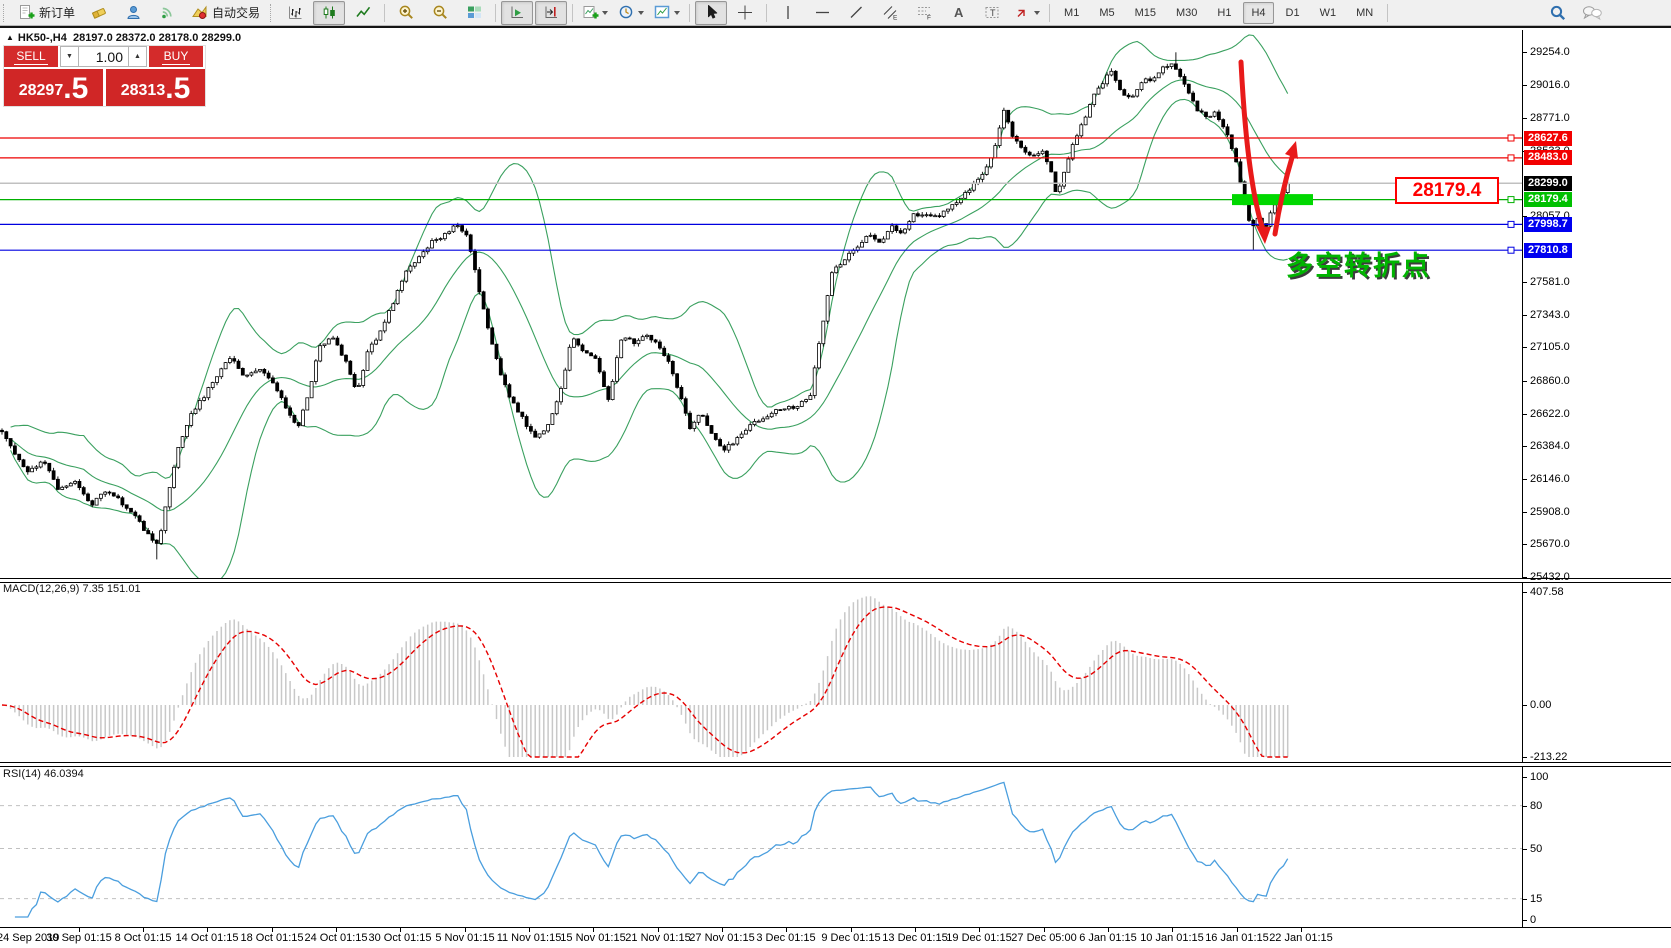  Describe the element at coordinates (626, 12) in the screenshot. I see `clock-icon` at that location.